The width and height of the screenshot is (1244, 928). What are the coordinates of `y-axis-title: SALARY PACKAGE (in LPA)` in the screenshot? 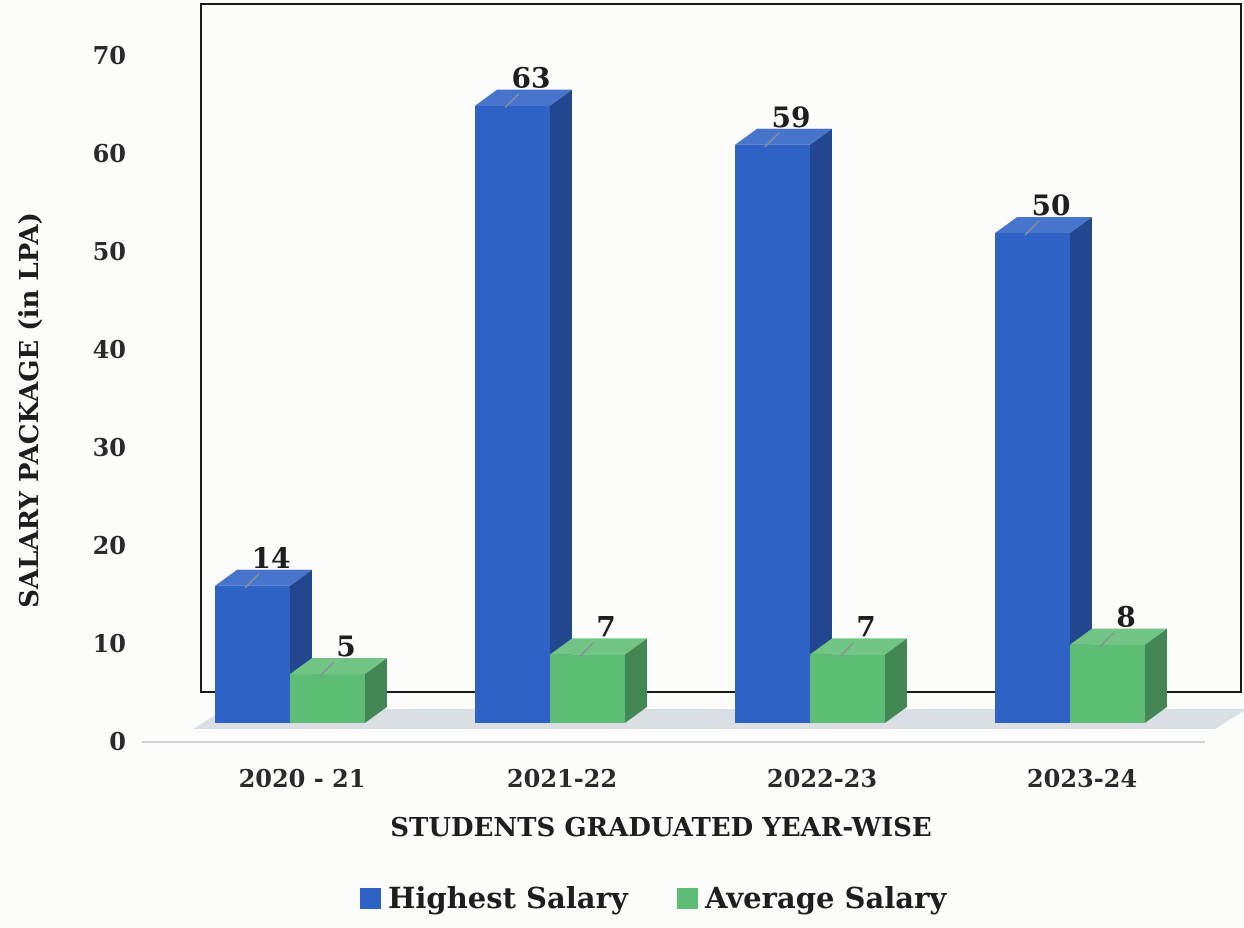 It's located at (30, 410).